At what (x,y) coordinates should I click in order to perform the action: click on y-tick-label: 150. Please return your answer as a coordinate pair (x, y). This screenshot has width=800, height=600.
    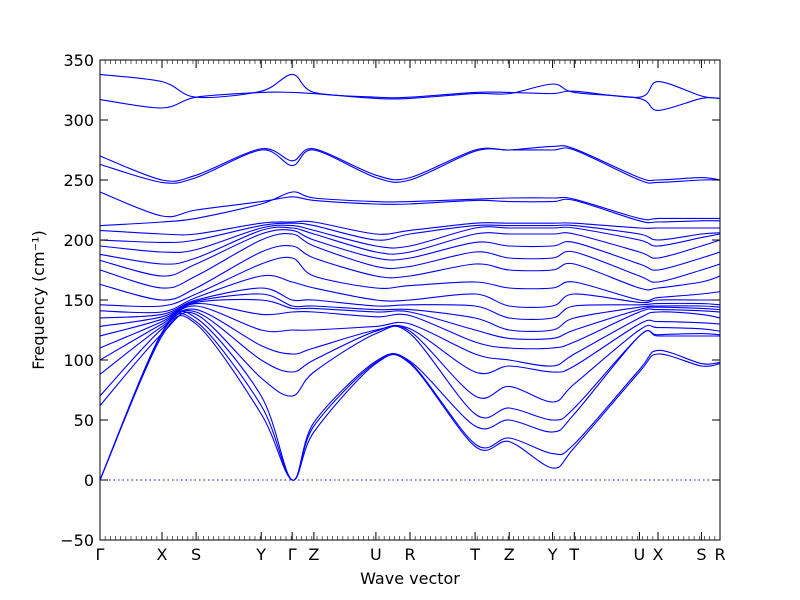
    Looking at the image, I should click on (78, 300).